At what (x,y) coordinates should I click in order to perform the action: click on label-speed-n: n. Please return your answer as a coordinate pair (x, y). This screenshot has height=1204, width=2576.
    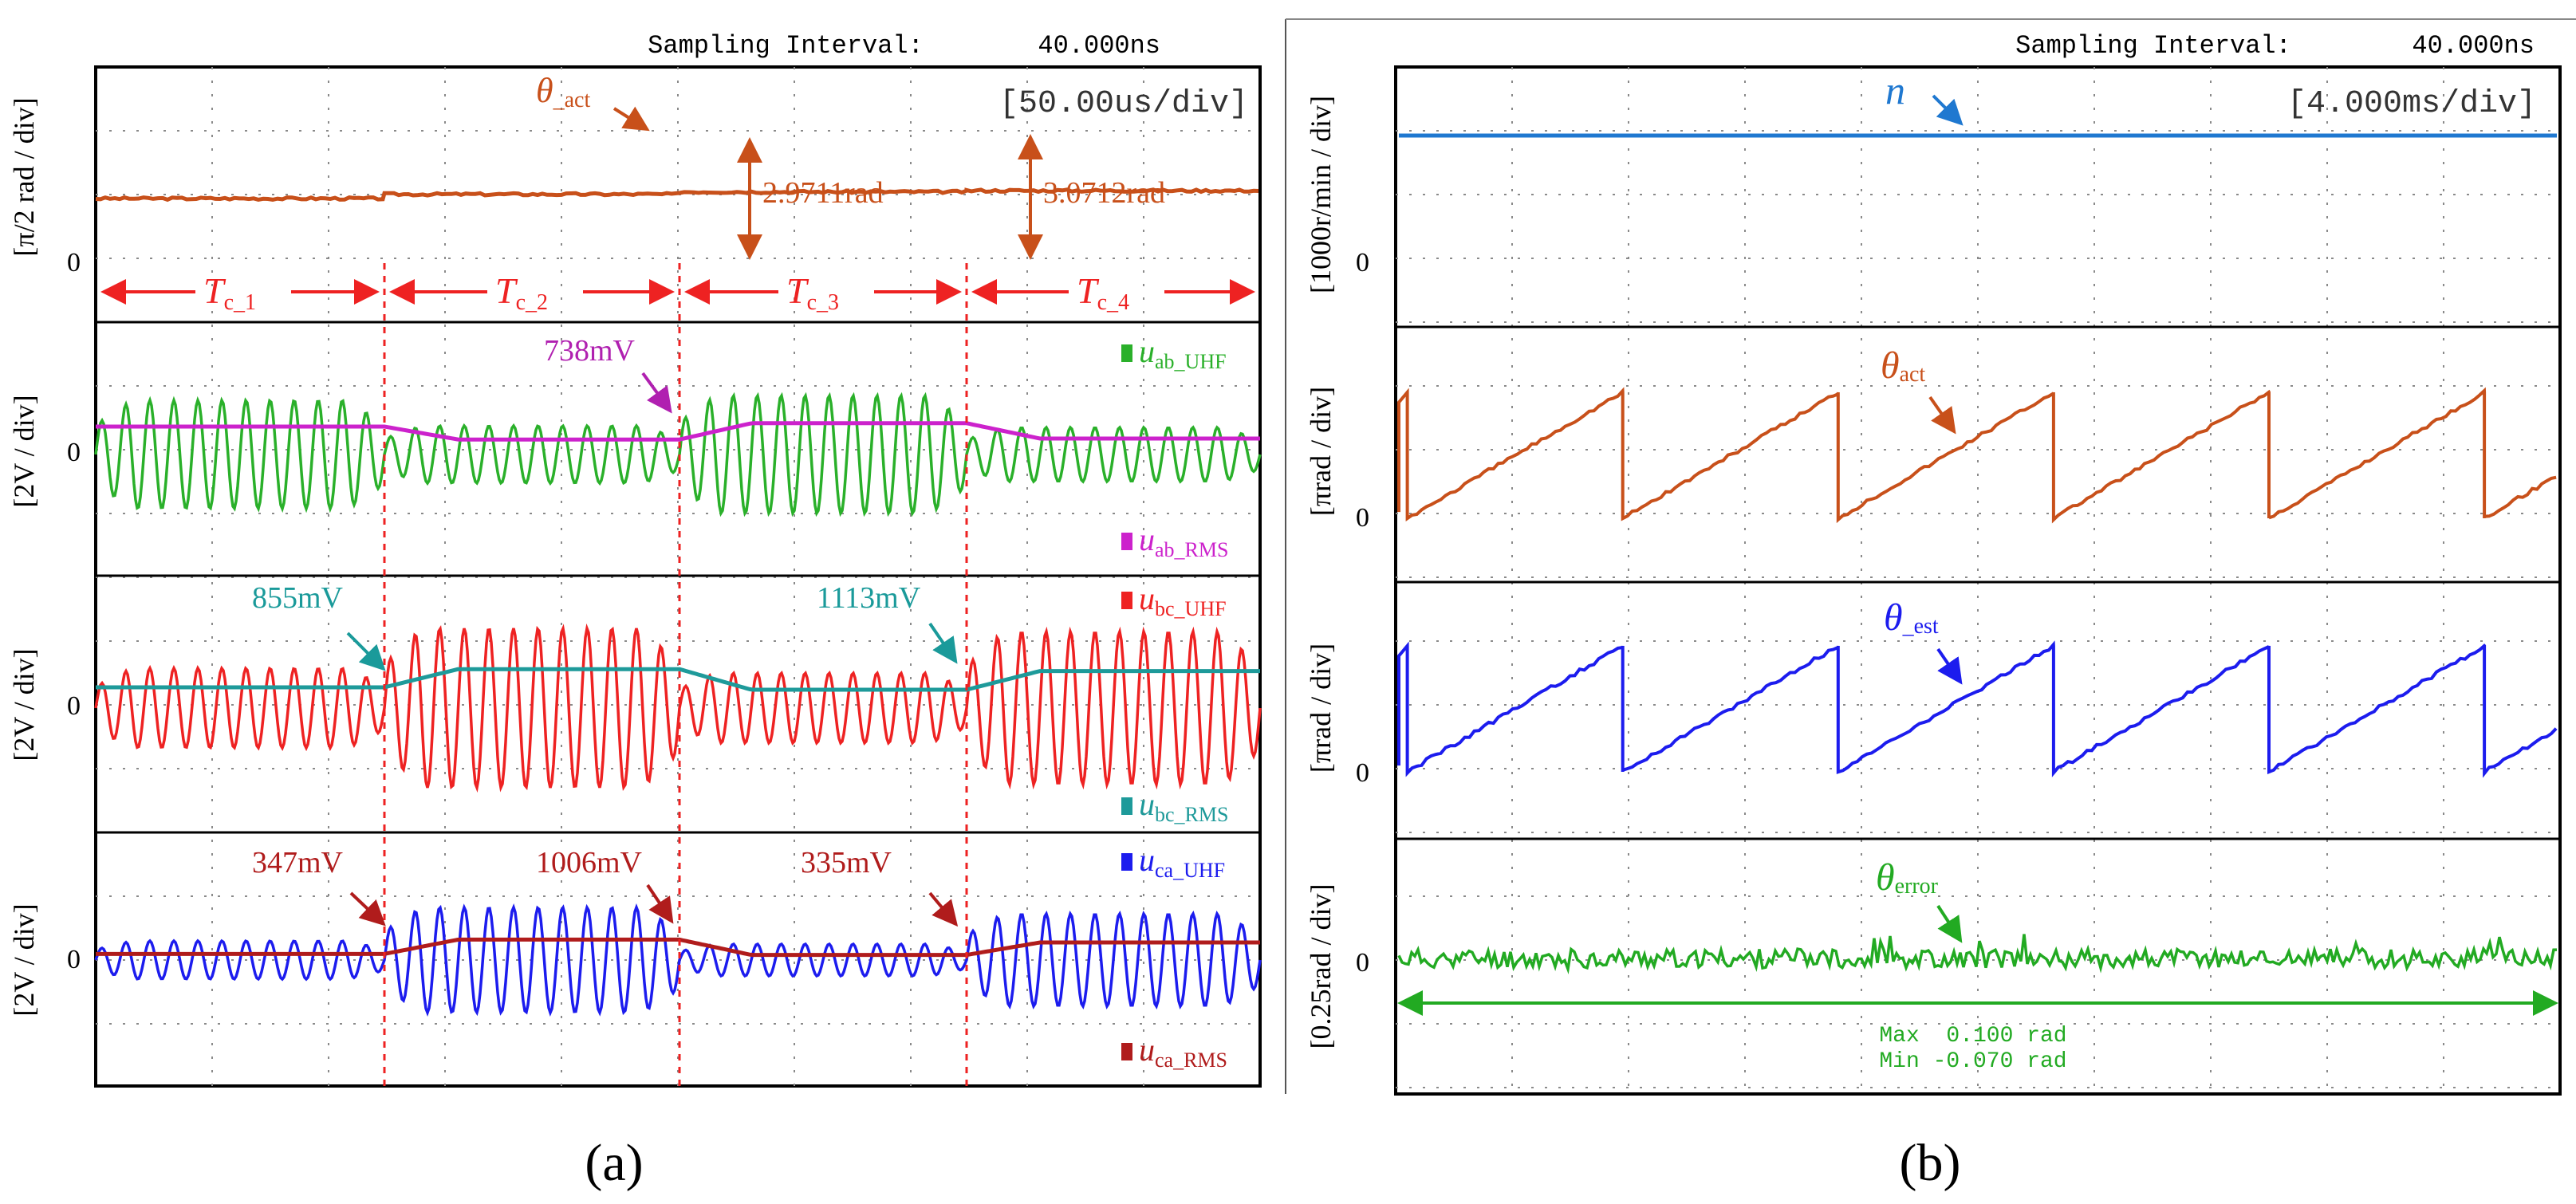
    Looking at the image, I should click on (1895, 90).